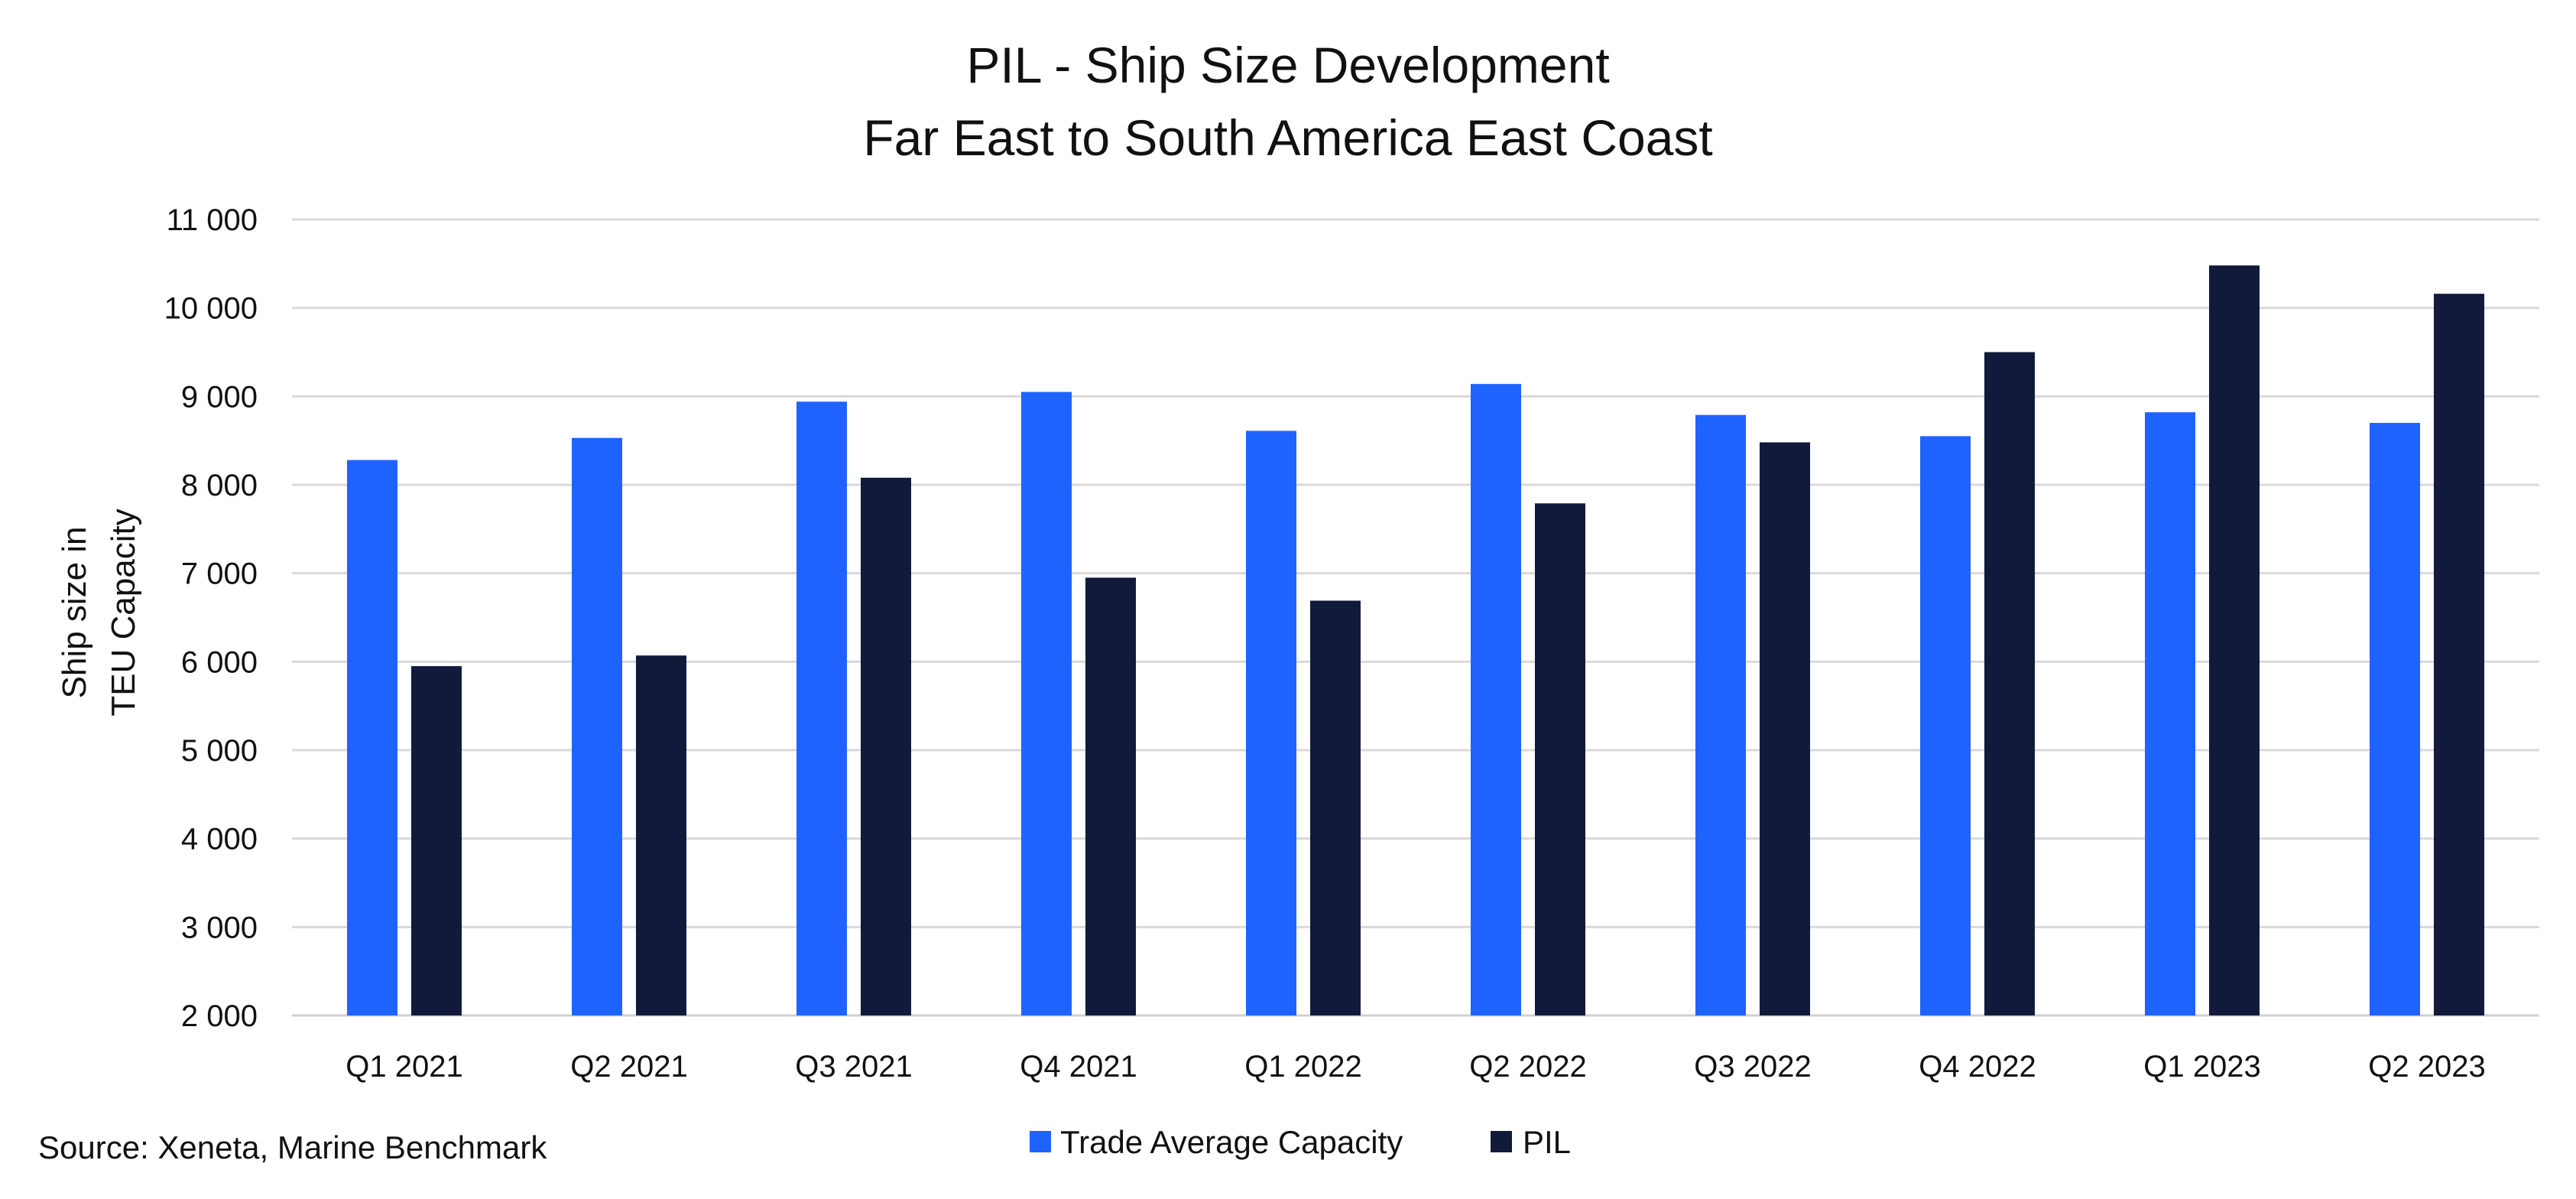 The height and width of the screenshot is (1199, 2576). Describe the element at coordinates (219, 839) in the screenshot. I see `y-tick-label: 4 000` at that location.